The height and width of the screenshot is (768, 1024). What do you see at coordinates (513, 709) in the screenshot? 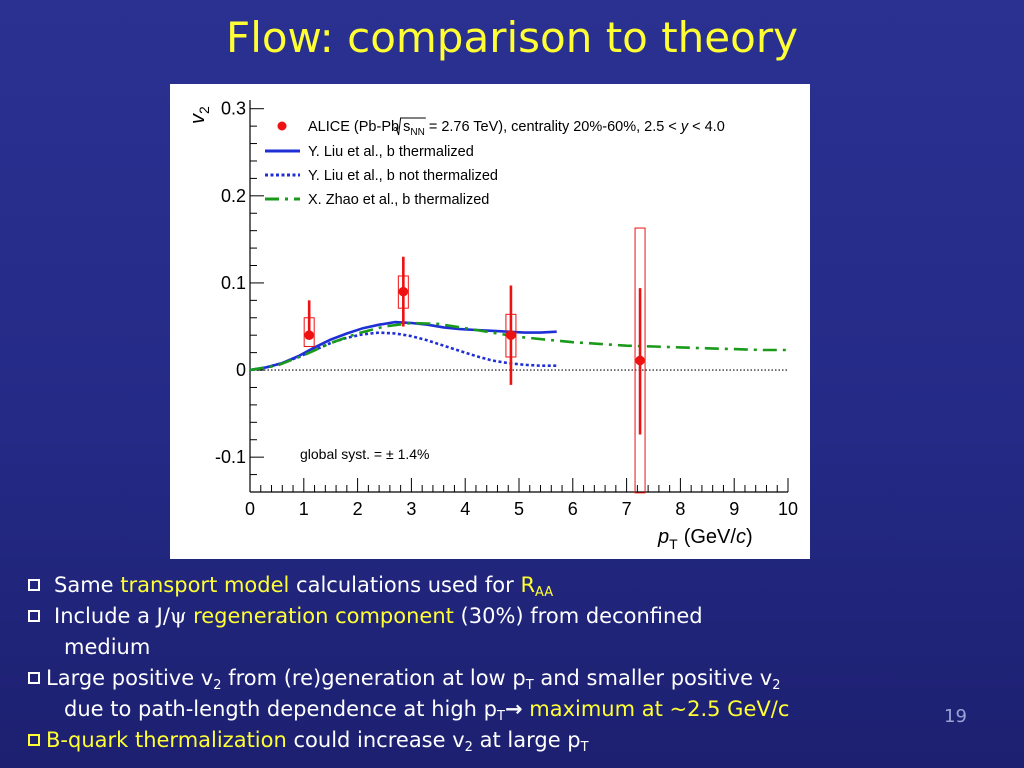
I see `arrow-right-icon: →` at bounding box center [513, 709].